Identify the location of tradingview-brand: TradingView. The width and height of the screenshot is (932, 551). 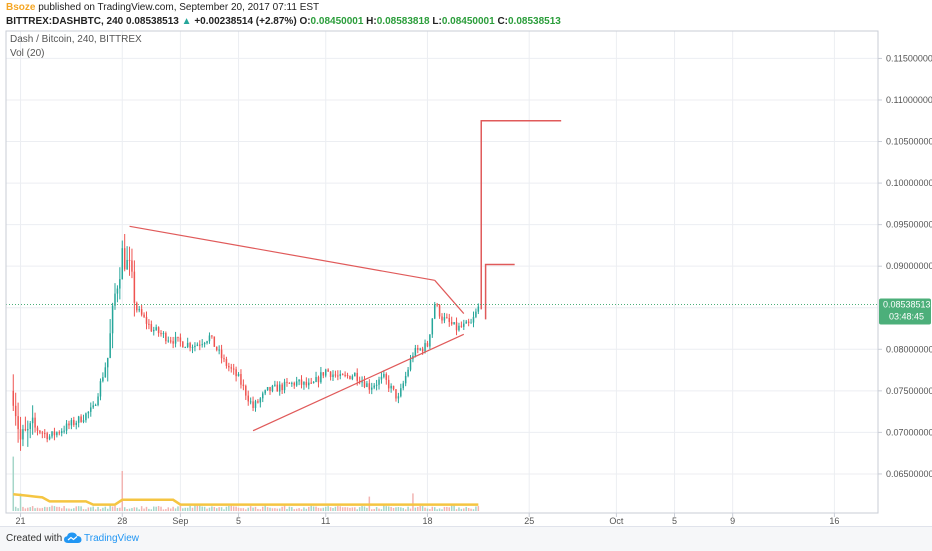
(112, 538).